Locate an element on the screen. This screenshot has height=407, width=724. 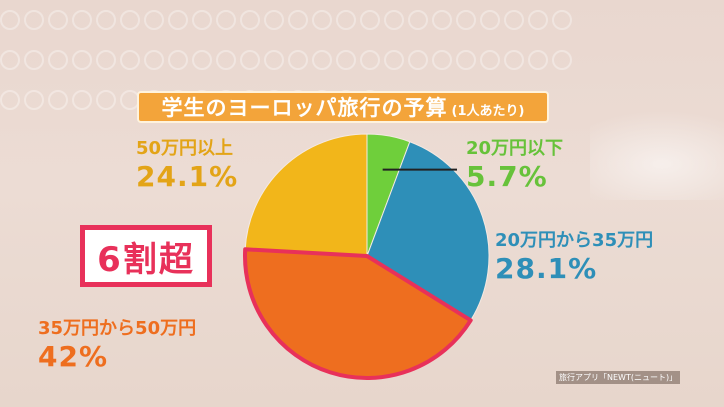
label-under-20-value: 5.7% is located at coordinates (507, 176).